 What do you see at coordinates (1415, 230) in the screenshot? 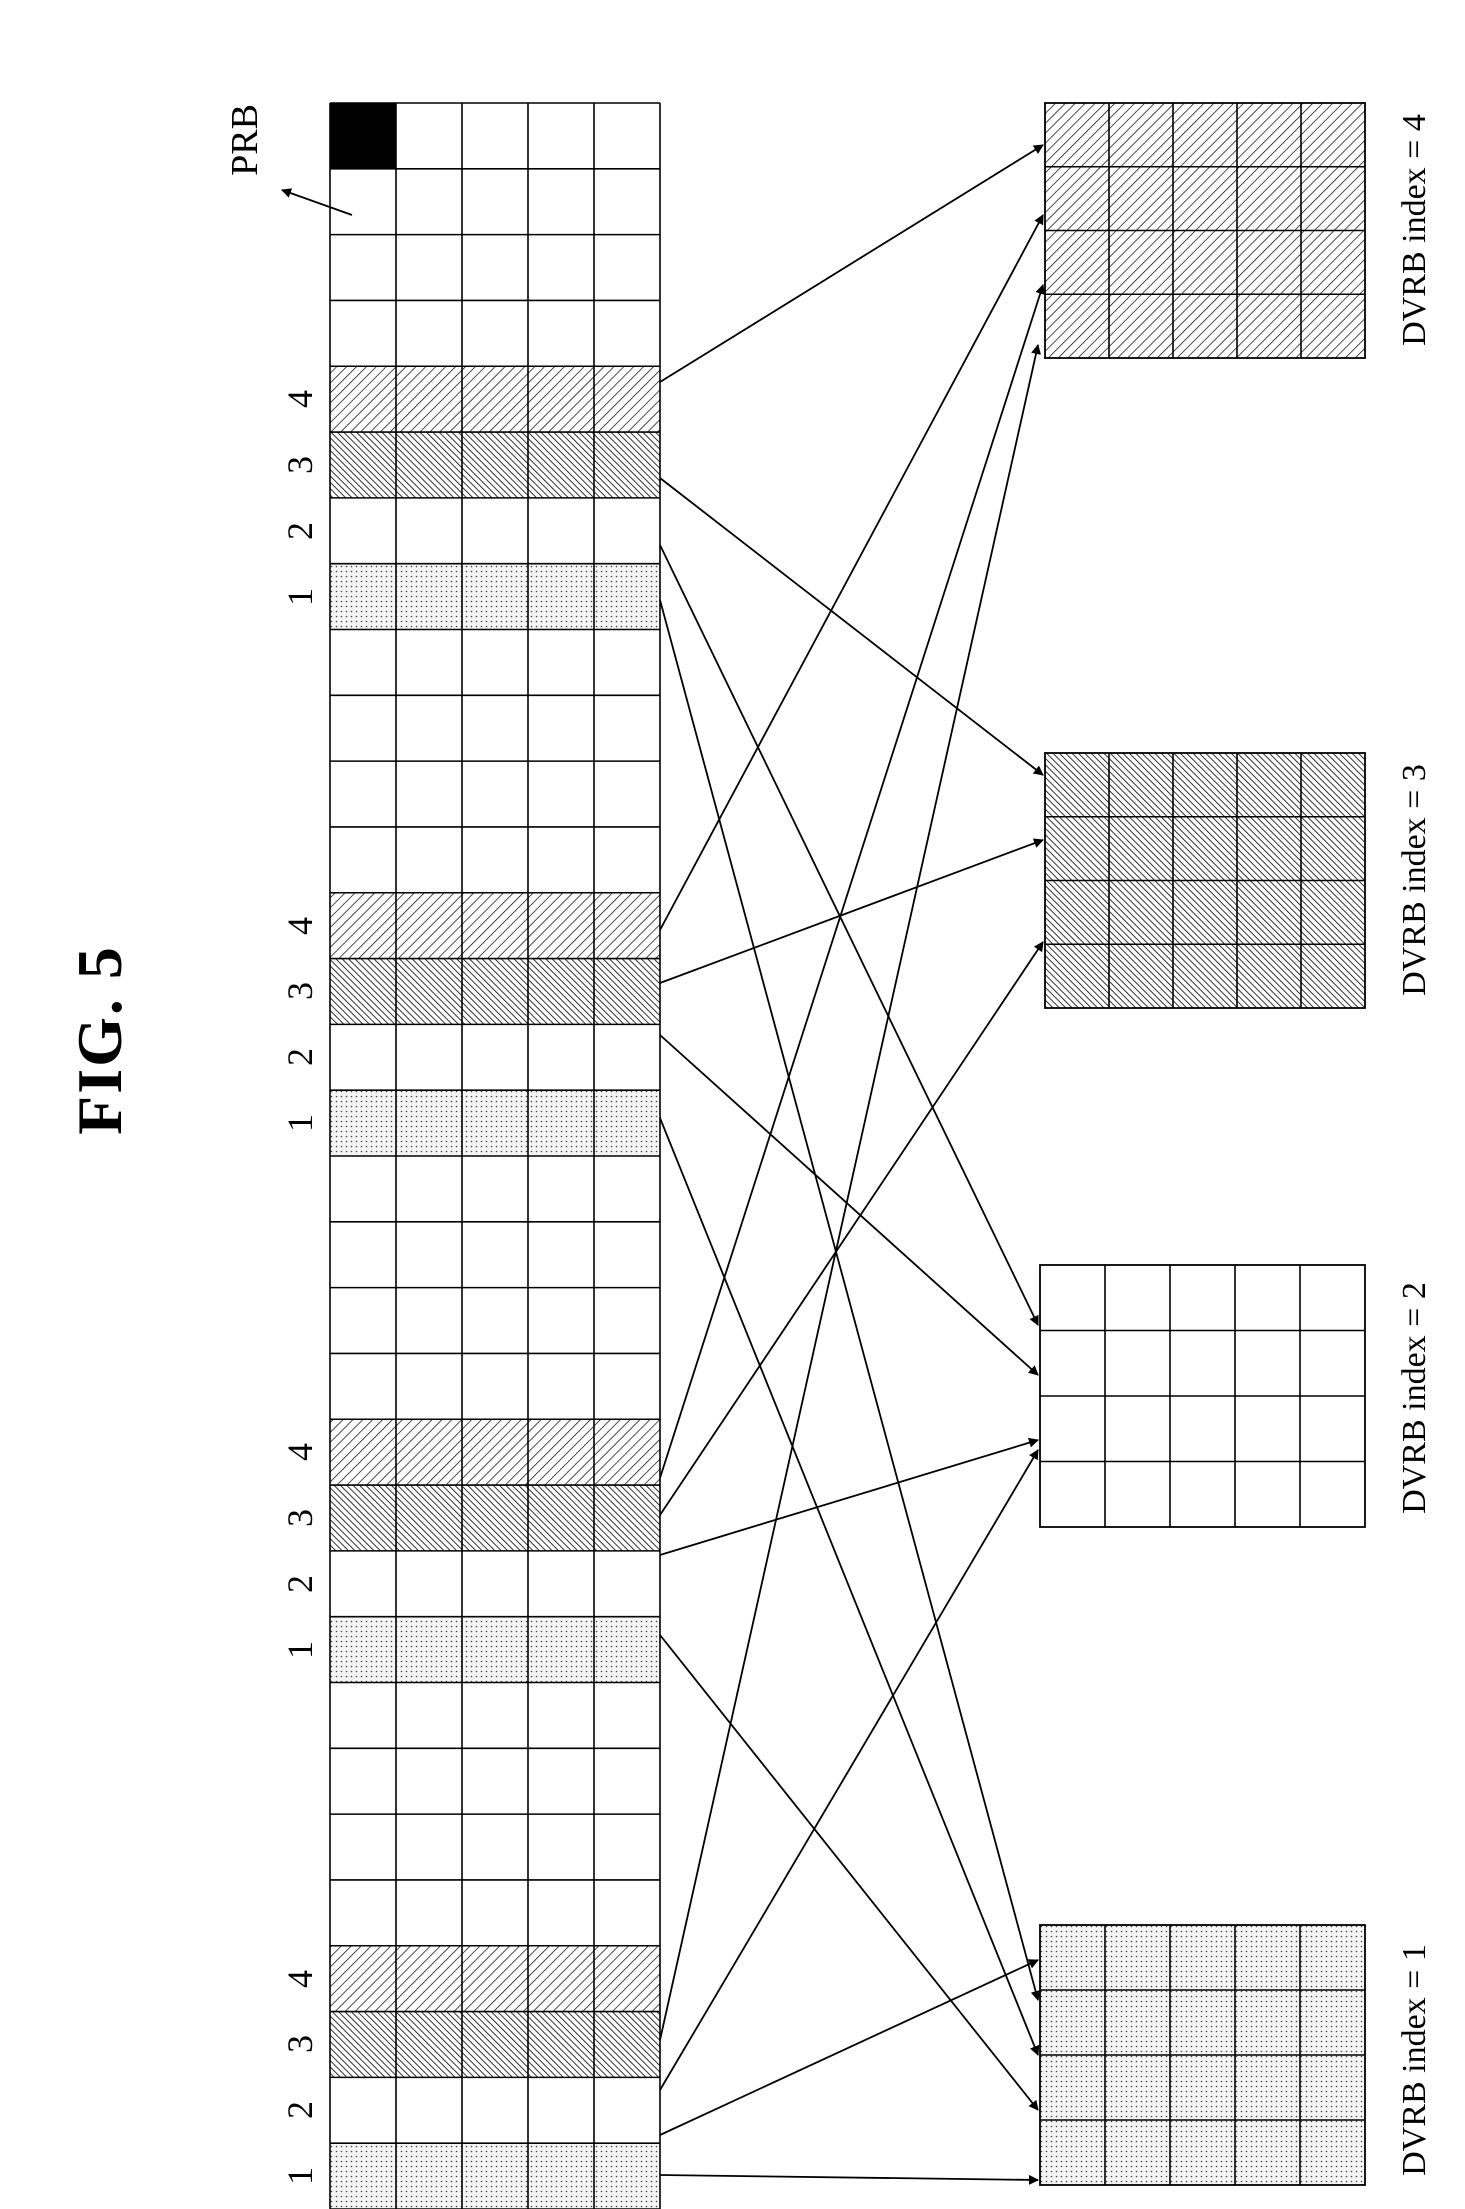
I see `dvrb-label-4: DVRB index = 4` at bounding box center [1415, 230].